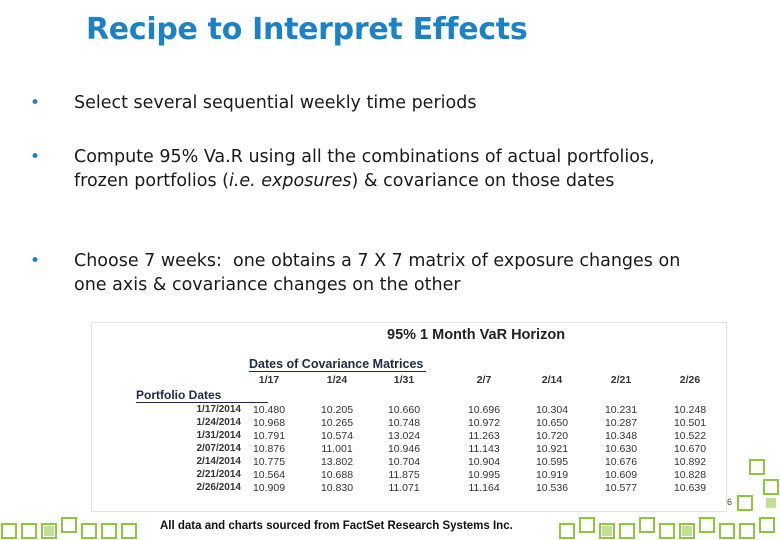  What do you see at coordinates (404, 488) in the screenshot?
I see `var-value-cell: 11.071` at bounding box center [404, 488].